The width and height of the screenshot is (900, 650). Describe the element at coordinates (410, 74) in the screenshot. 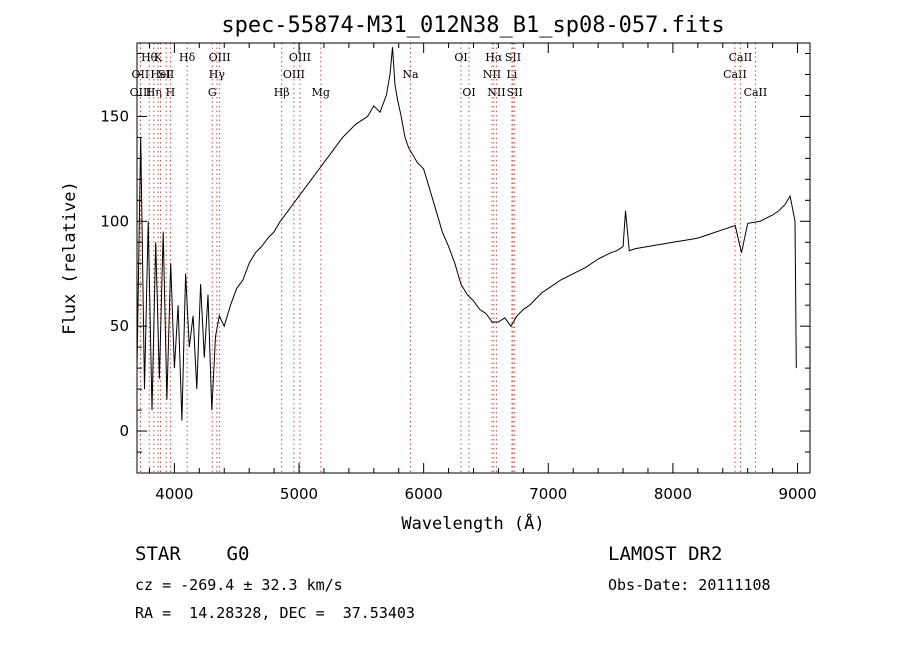

I see `line-marker-label-16: Na` at that location.